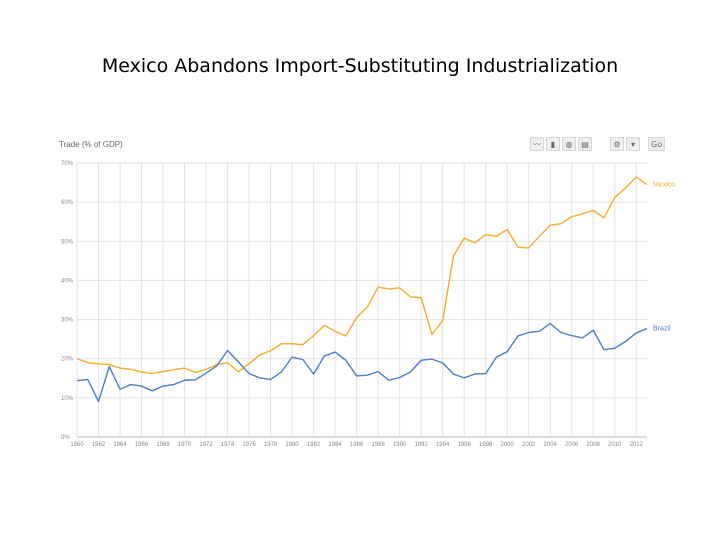 The height and width of the screenshot is (540, 720). Describe the element at coordinates (206, 445) in the screenshot. I see `x-tick-label: 1972` at that location.